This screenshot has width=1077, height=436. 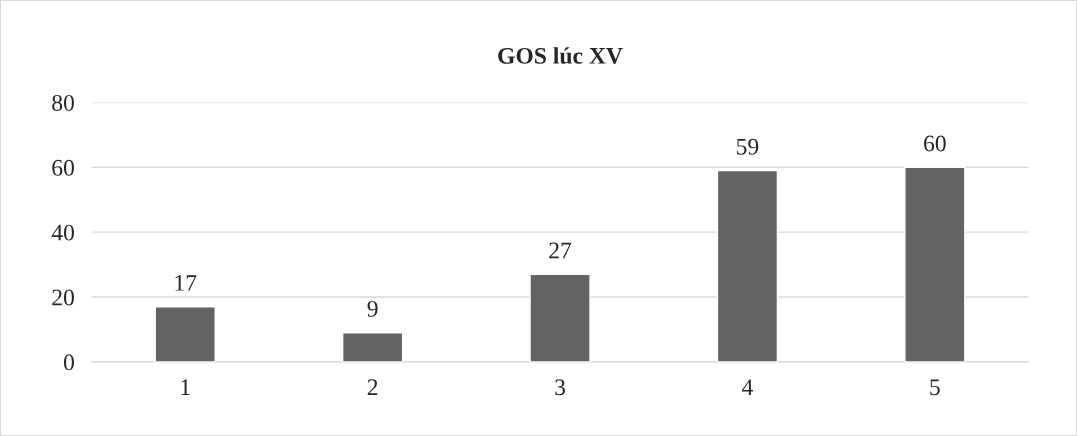 I want to click on y-tick-label: 80, so click(x=63, y=102).